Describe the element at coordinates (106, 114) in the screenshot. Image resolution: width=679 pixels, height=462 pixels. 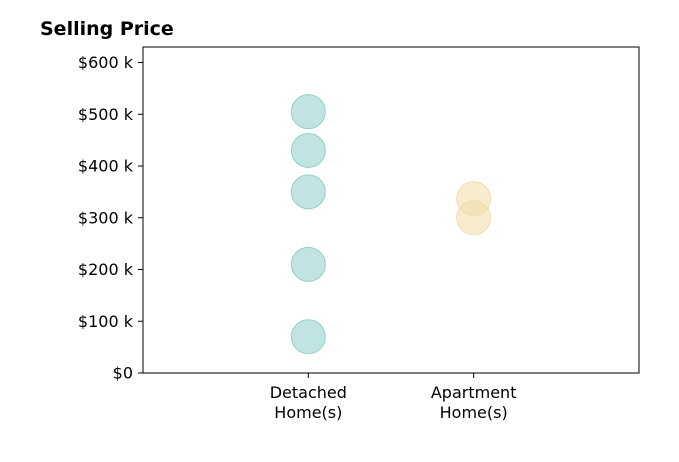
I see `y-tick-label: $500 k` at that location.